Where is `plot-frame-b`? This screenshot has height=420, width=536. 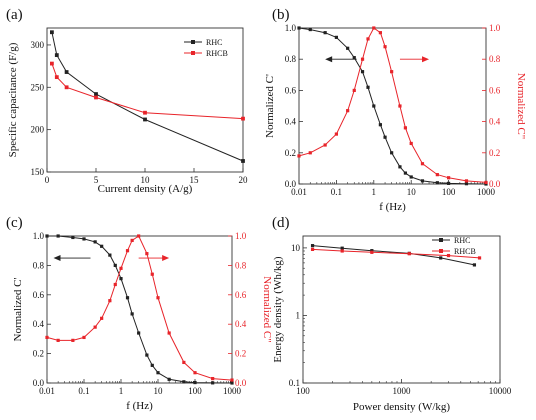
plot-frame-b is located at coordinates (392, 106).